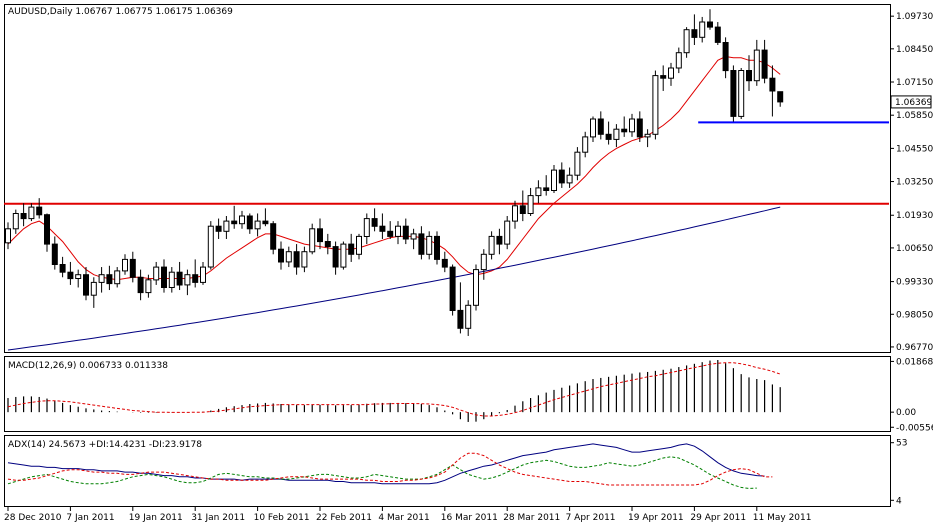 Image resolution: width=933 pixels, height=527 pixels. I want to click on adx-axis-label: 53, so click(901, 444).